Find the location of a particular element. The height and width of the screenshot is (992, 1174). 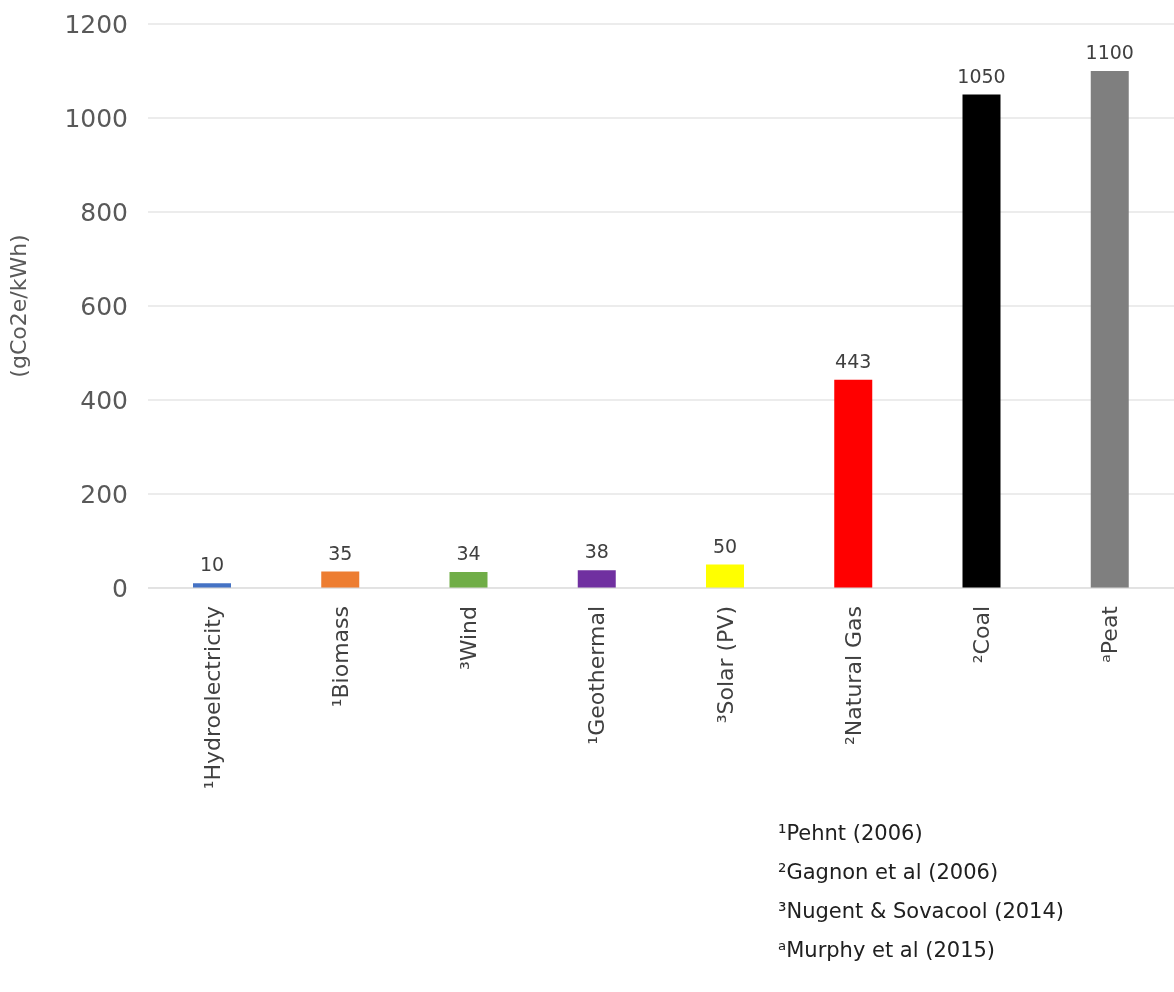

text: ²Gagnon et al (2006) is located at coordinates (889, 872).